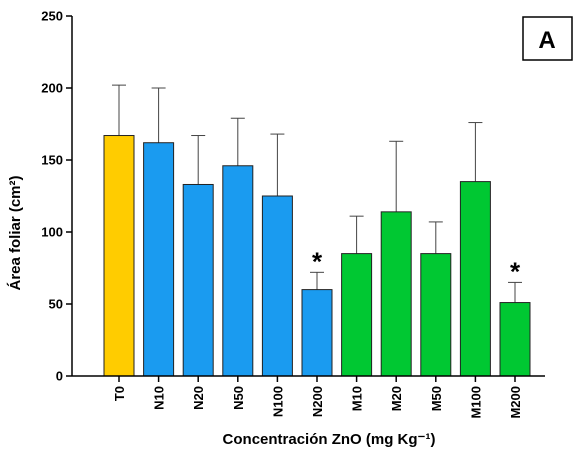  I want to click on significance-marks: * *, so click(416, 266).